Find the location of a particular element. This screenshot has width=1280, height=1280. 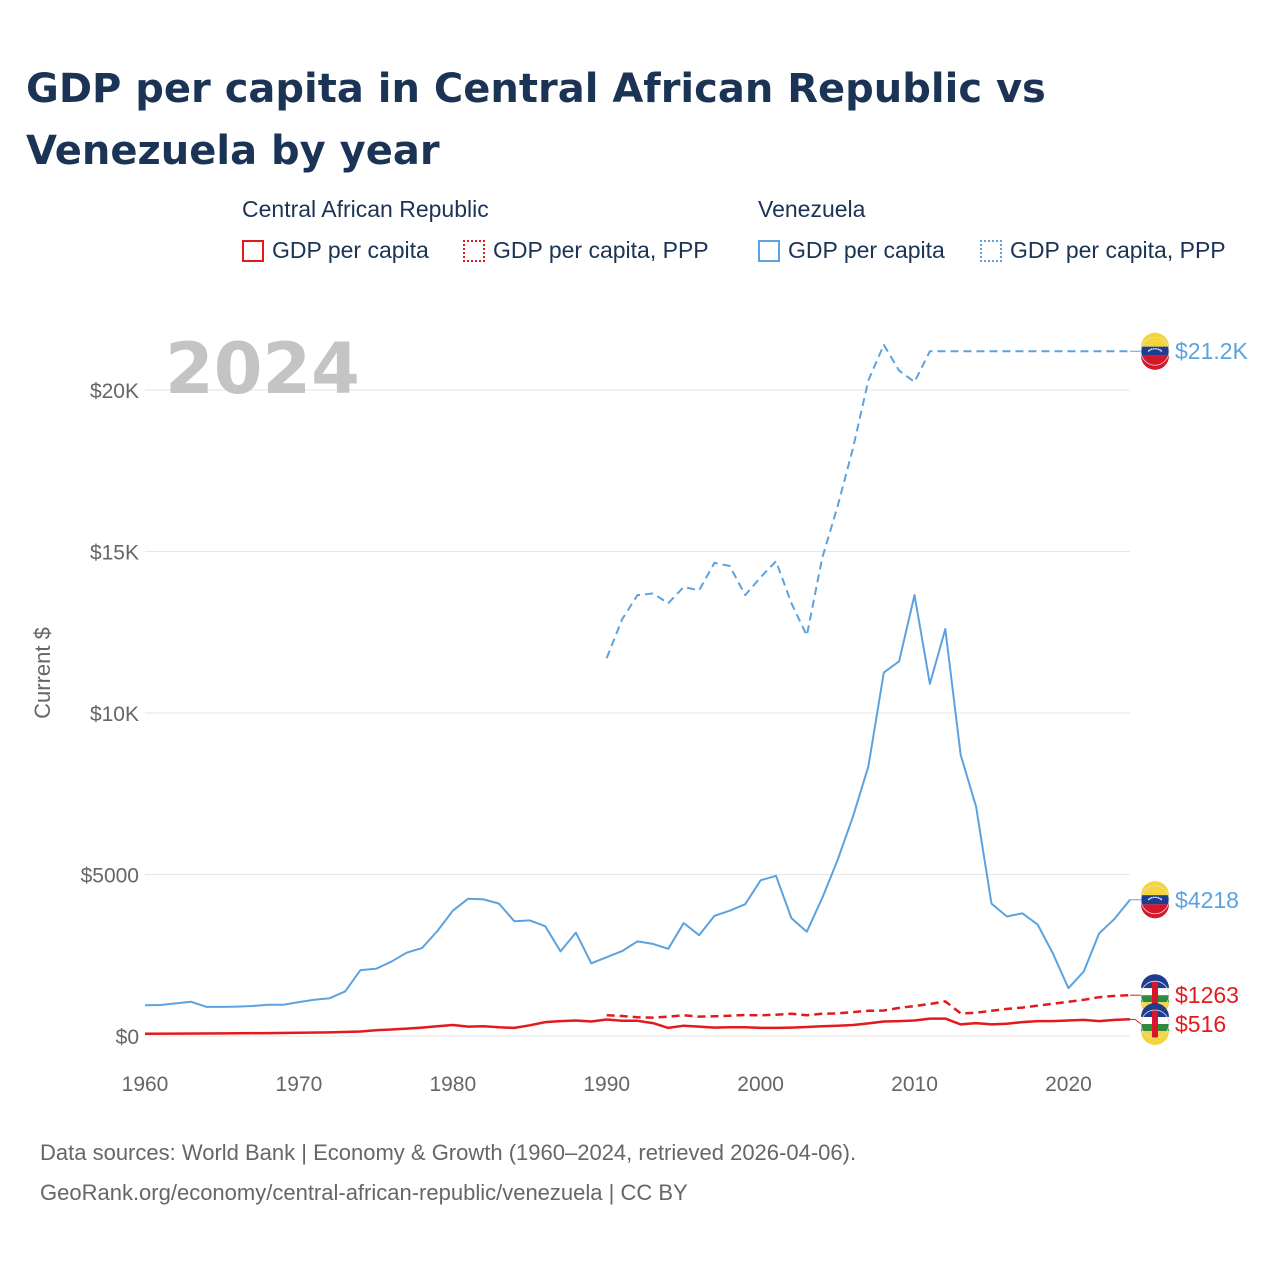

y-axis-label: Current $ is located at coordinates (42, 673).